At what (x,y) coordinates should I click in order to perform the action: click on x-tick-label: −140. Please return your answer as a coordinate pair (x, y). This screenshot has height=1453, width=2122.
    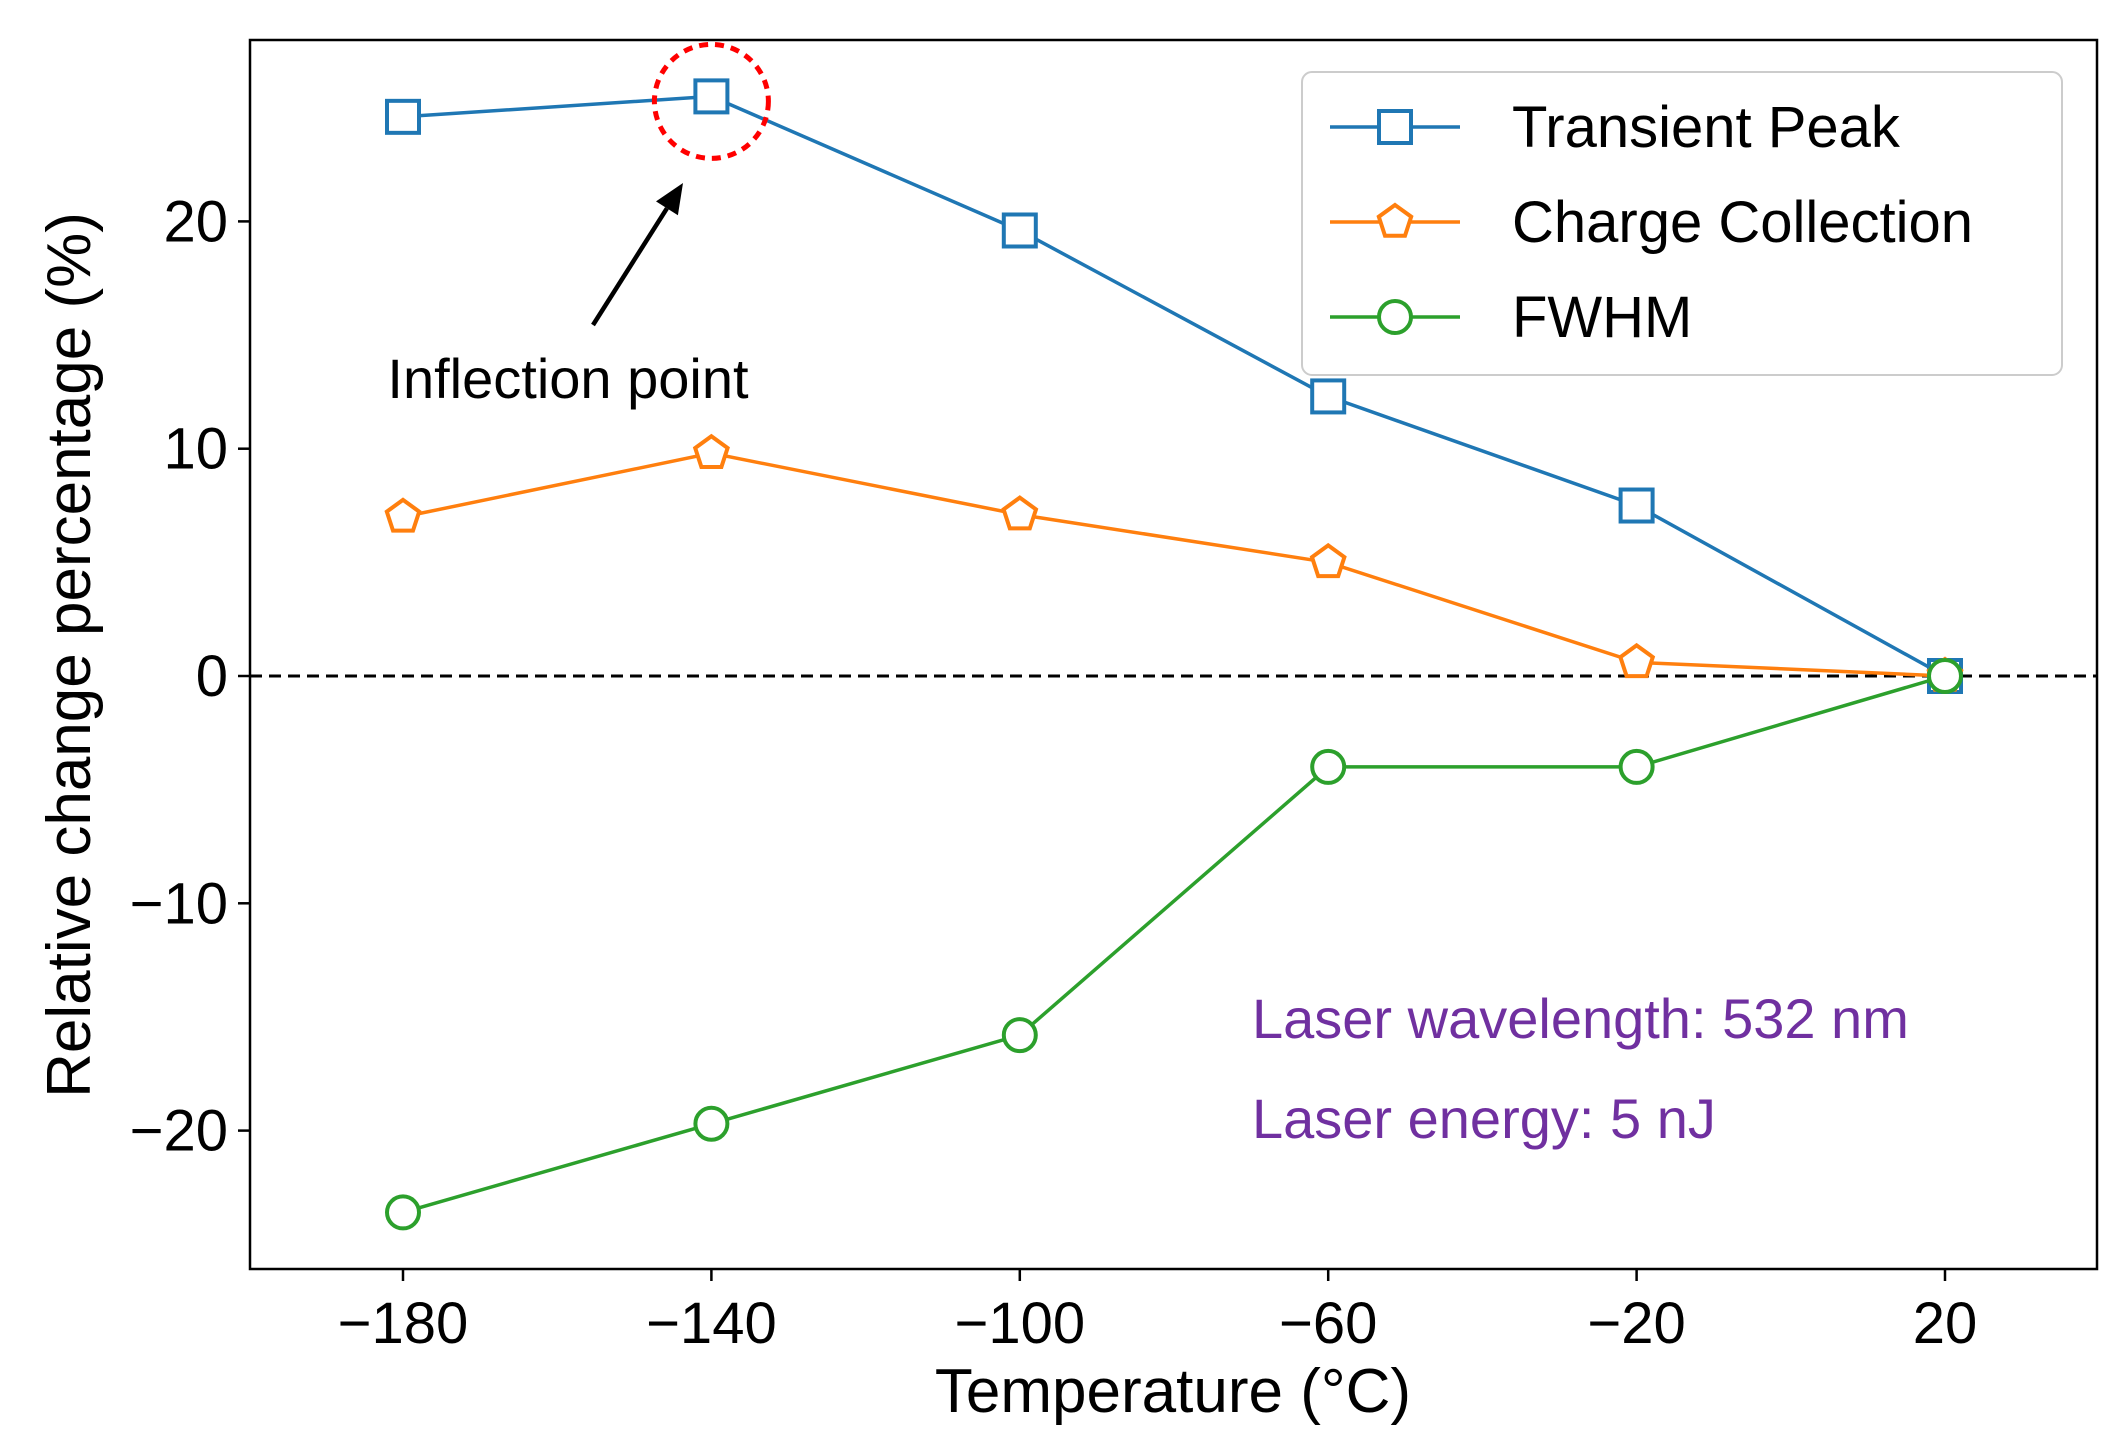
    Looking at the image, I should click on (711, 1323).